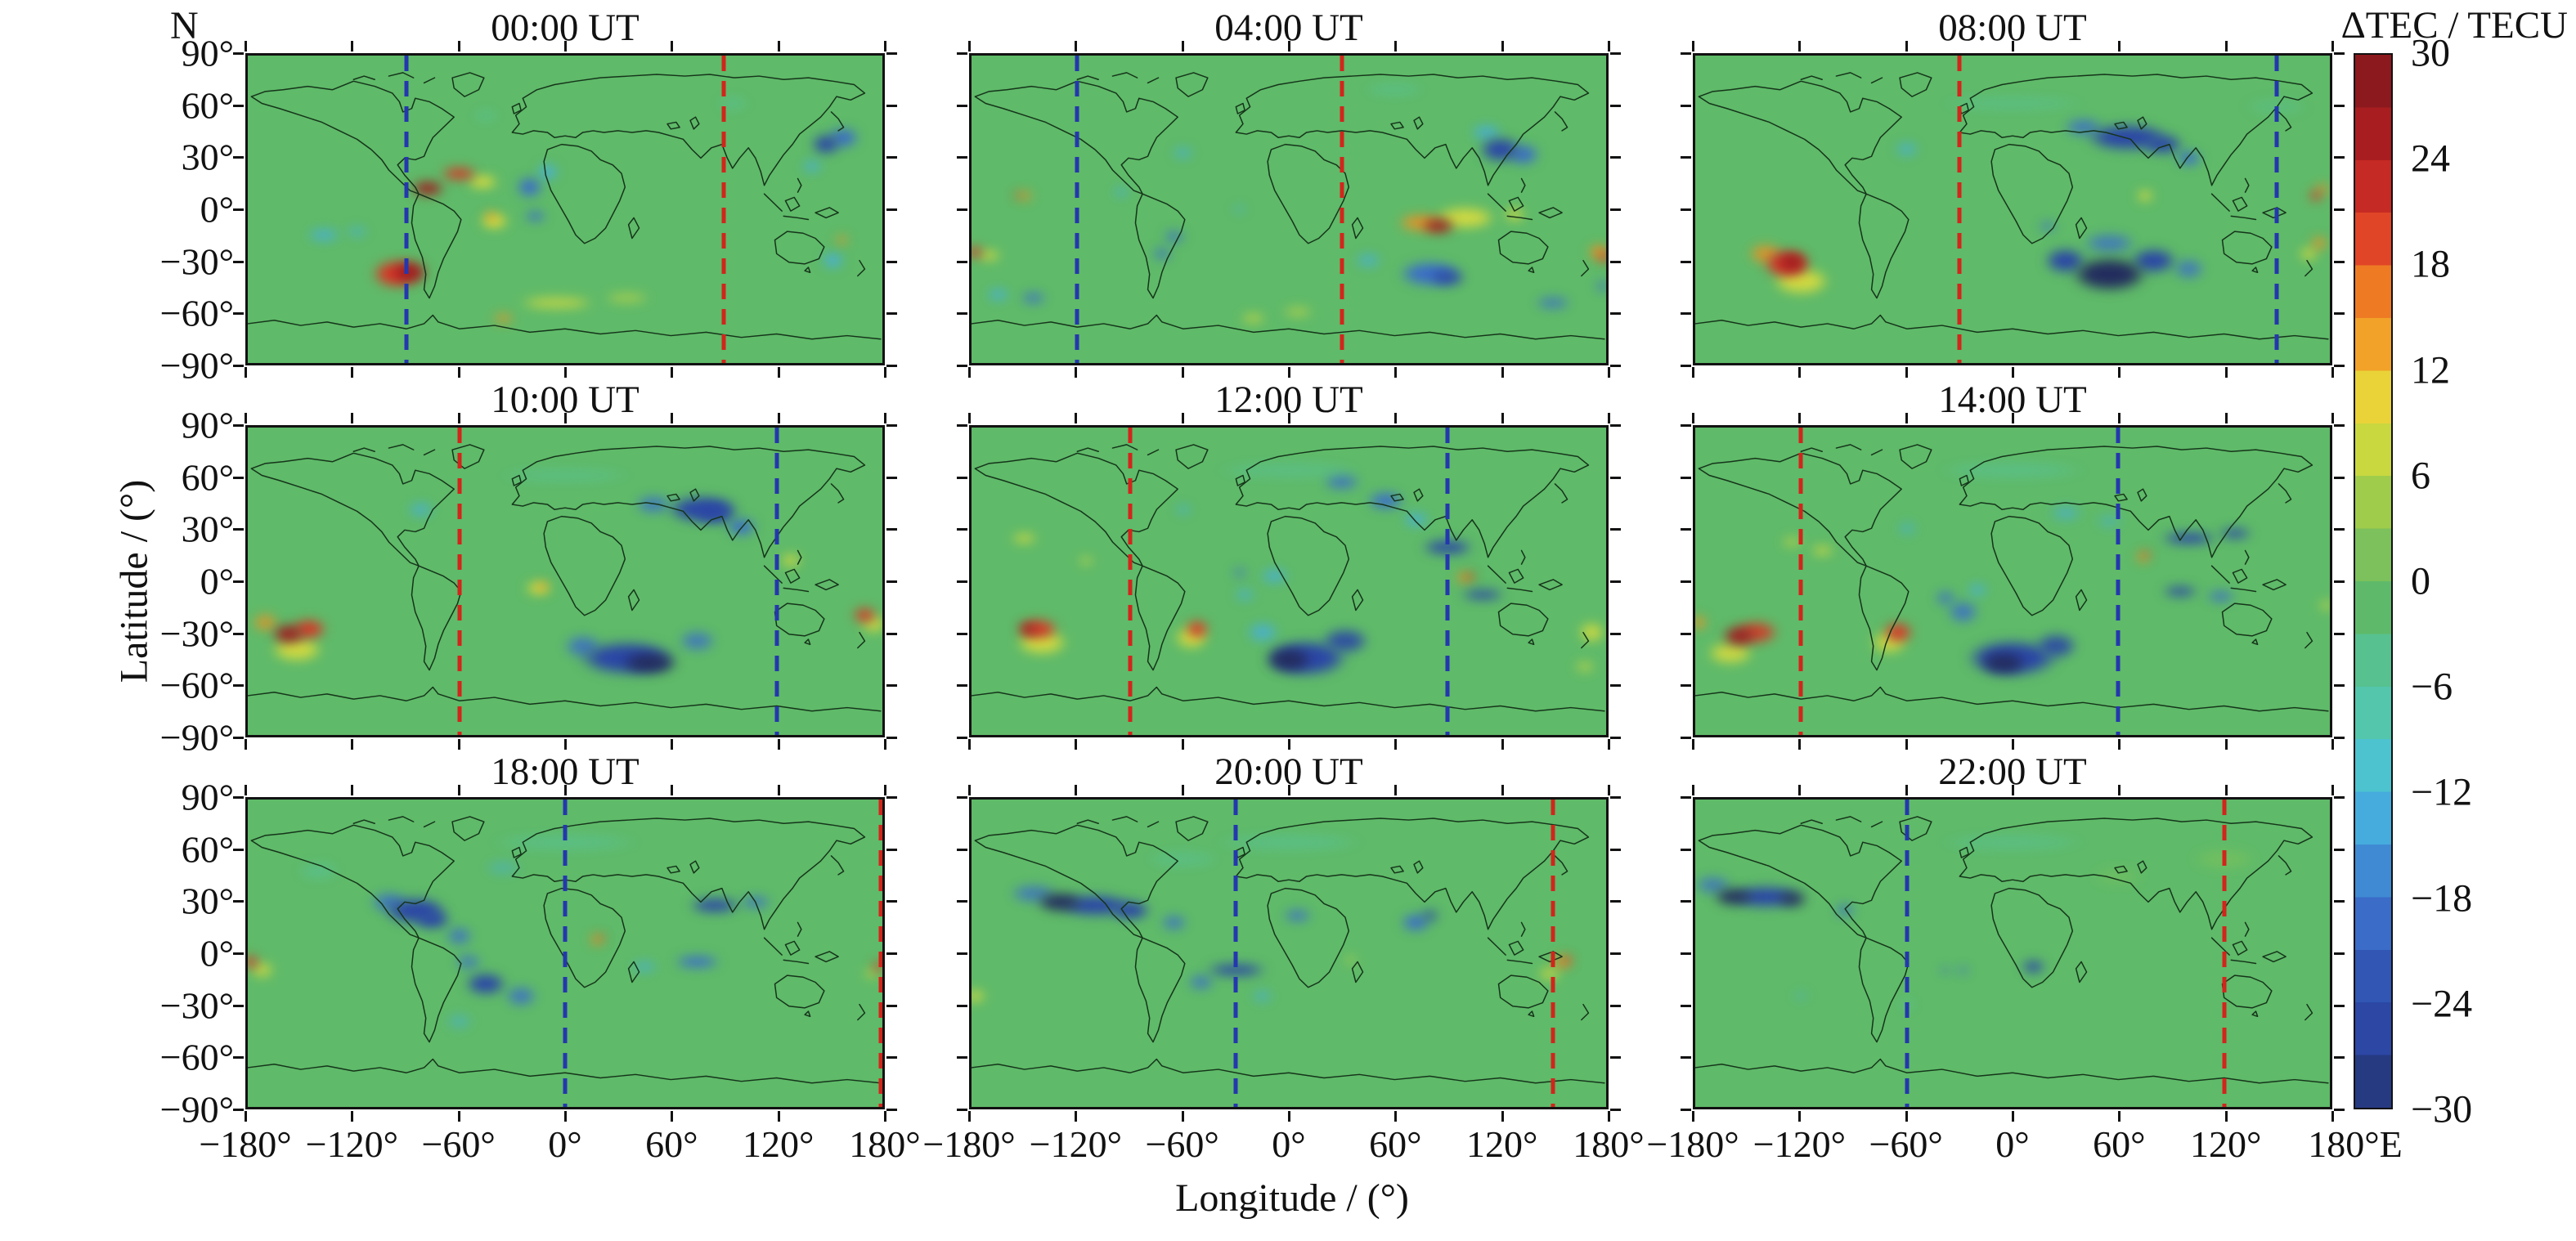  What do you see at coordinates (2442, 1109) in the screenshot?
I see `colorbar-tick-label: −30` at bounding box center [2442, 1109].